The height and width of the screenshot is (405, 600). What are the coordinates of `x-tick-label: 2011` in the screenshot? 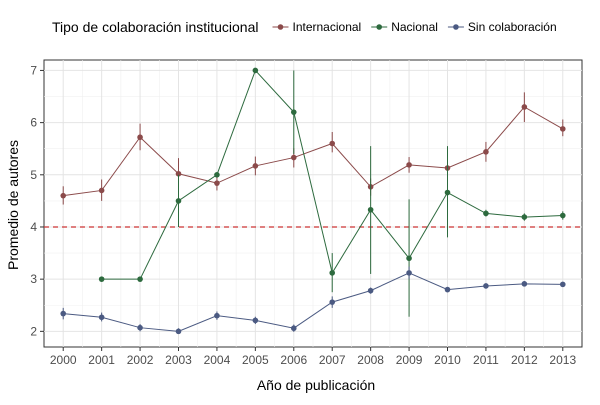 It's located at (486, 360).